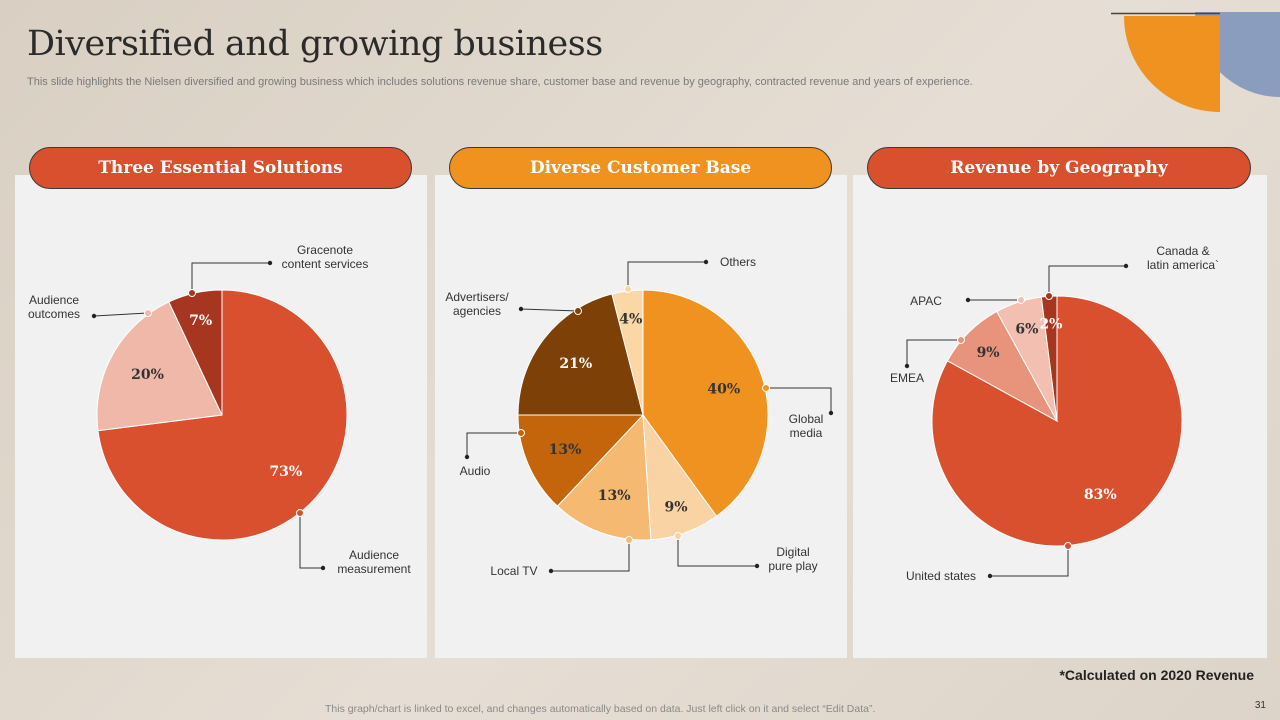 The image size is (1280, 720). What do you see at coordinates (1183, 258) in the screenshot?
I see `pie-category-label: Canada & latin america`` at bounding box center [1183, 258].